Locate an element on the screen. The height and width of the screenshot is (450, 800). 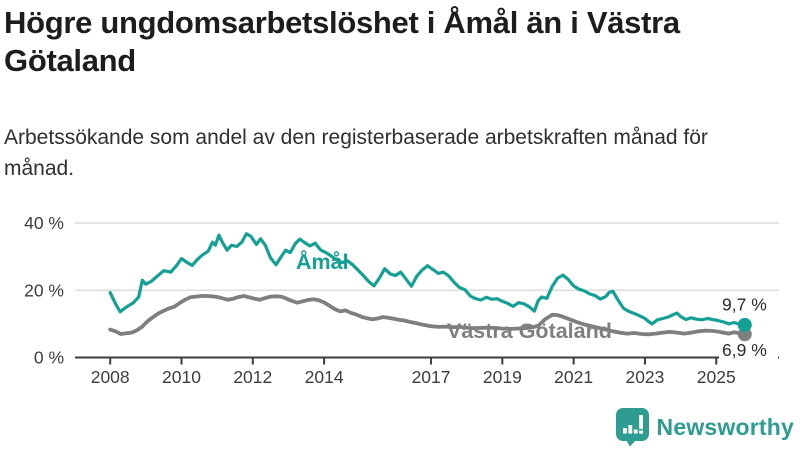
x-tick-label: 2012 is located at coordinates (252, 377).